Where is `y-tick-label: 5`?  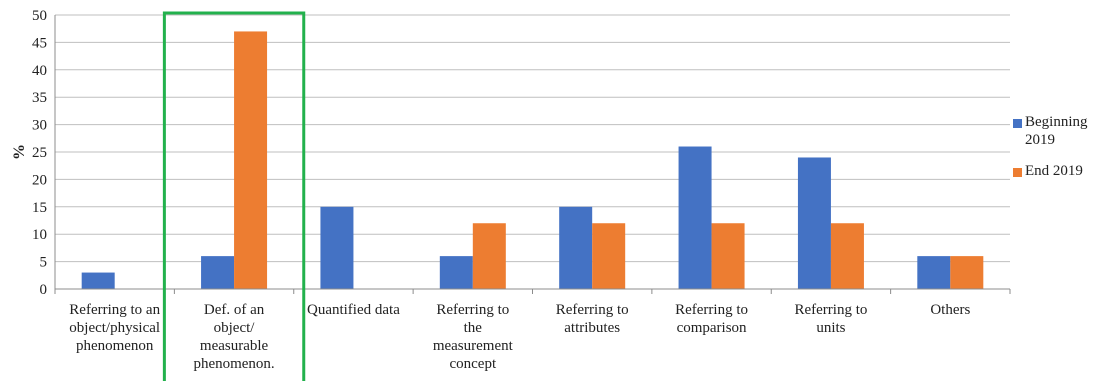 y-tick-label: 5 is located at coordinates (44, 263).